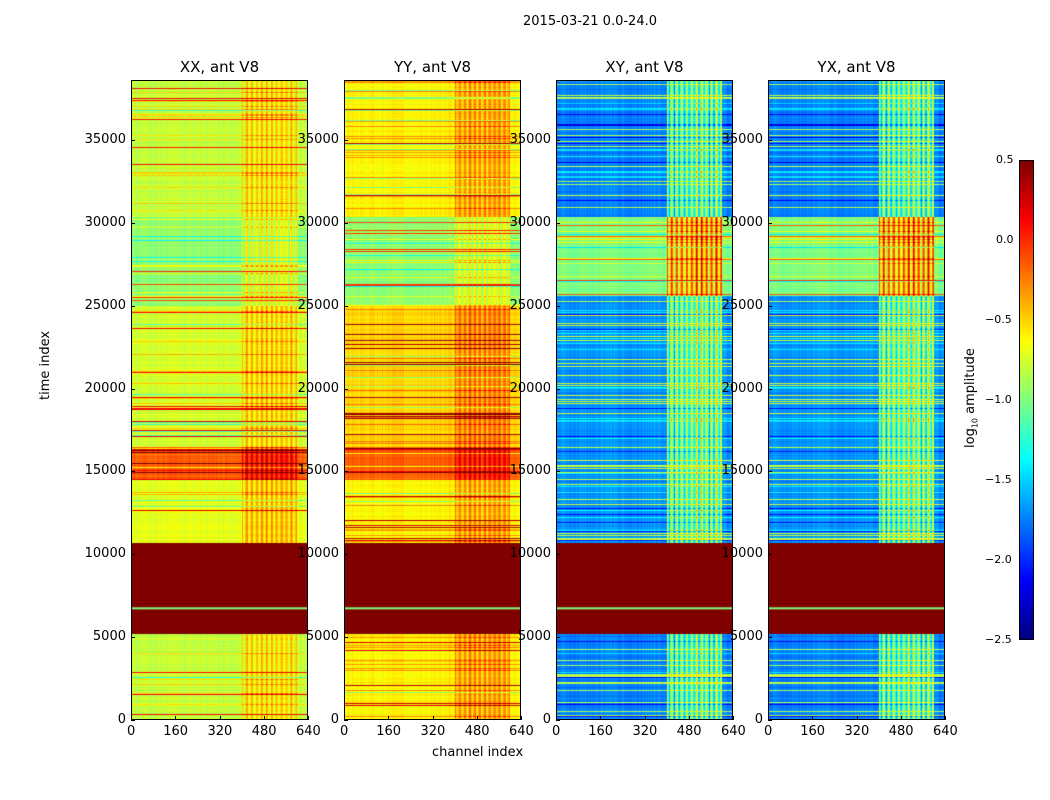 This screenshot has height=800, width=1050. I want to click on figure-title: 2015-03-21 0.0-24.0, so click(590, 21).